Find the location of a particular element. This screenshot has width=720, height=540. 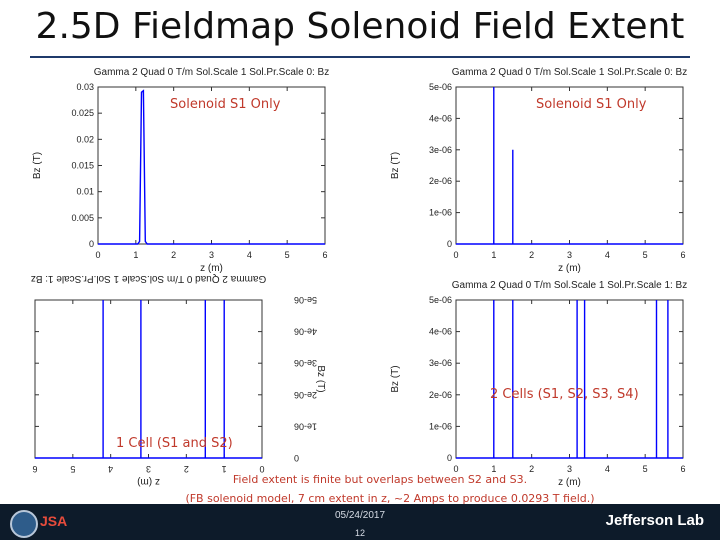

annotation-bottom-right: 2 Cells (S1, S2, S3, S4) is located at coordinates (564, 394).